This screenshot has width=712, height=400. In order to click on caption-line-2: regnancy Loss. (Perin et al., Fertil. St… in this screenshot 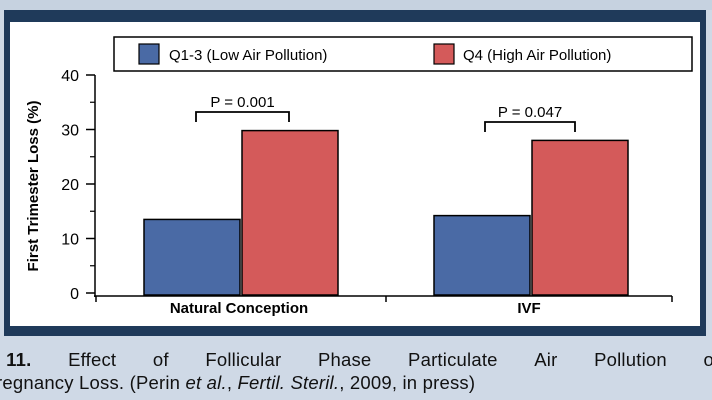, I will do `click(237, 383)`.